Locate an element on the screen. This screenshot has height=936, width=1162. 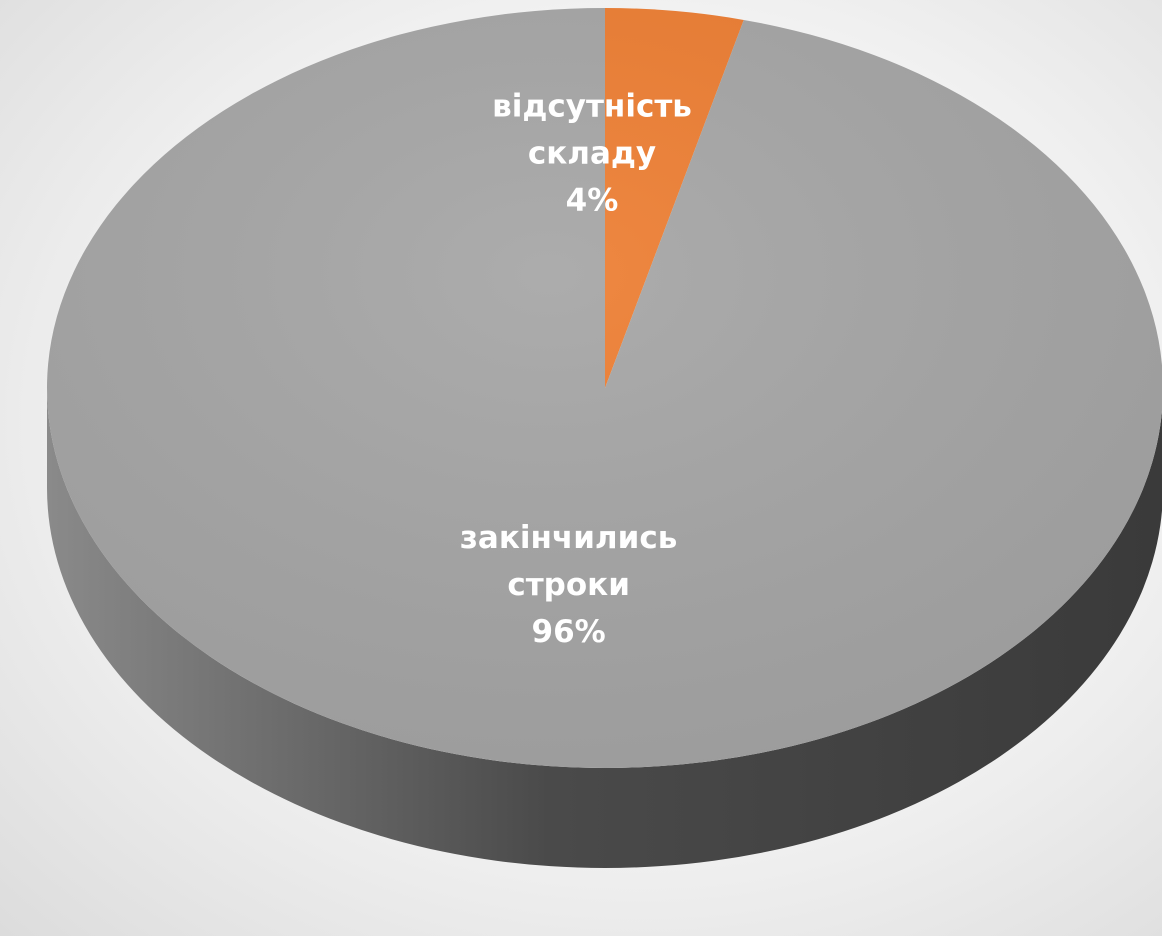
slice-0-label-line-0: відсутність is located at coordinates (592, 106).